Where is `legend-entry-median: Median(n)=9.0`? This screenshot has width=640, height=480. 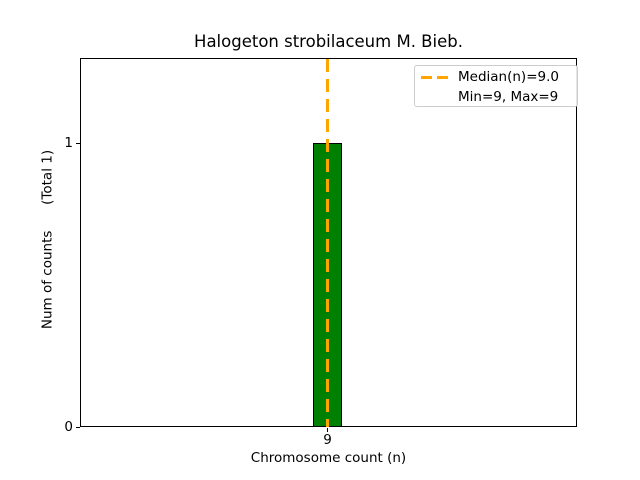
legend-entry-median: Median(n)=9.0 is located at coordinates (496, 77).